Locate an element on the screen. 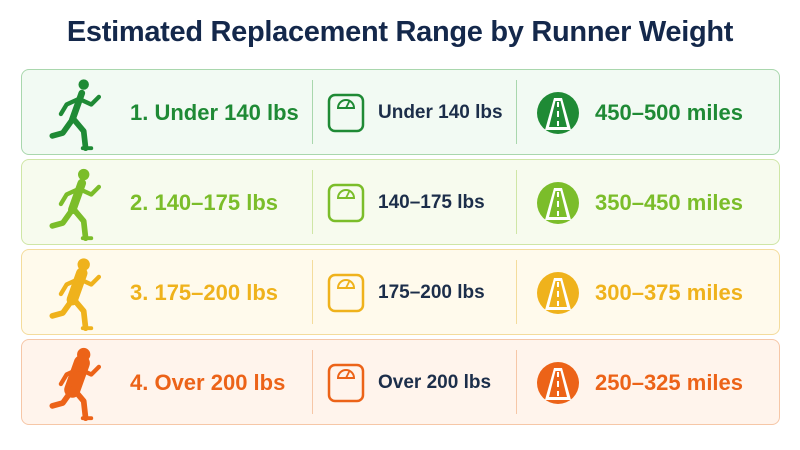 The height and width of the screenshot is (450, 800). category-label: 1. Under 140 lbs is located at coordinates (214, 112).